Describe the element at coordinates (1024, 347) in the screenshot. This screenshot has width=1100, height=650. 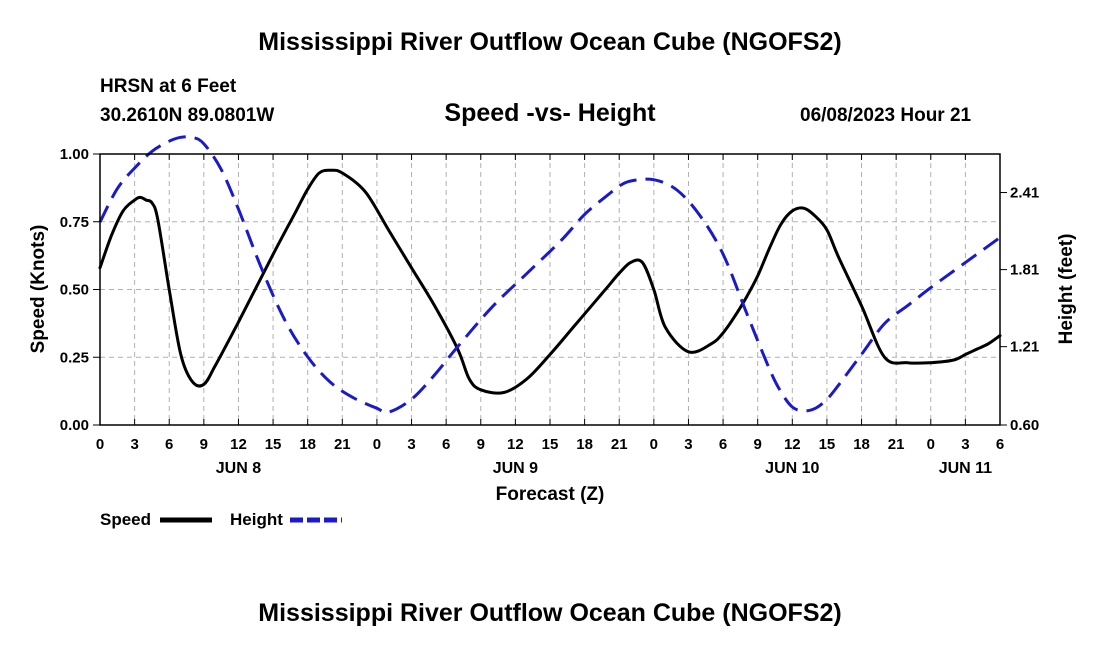
I see `y-right-tick-label: 1.21` at that location.